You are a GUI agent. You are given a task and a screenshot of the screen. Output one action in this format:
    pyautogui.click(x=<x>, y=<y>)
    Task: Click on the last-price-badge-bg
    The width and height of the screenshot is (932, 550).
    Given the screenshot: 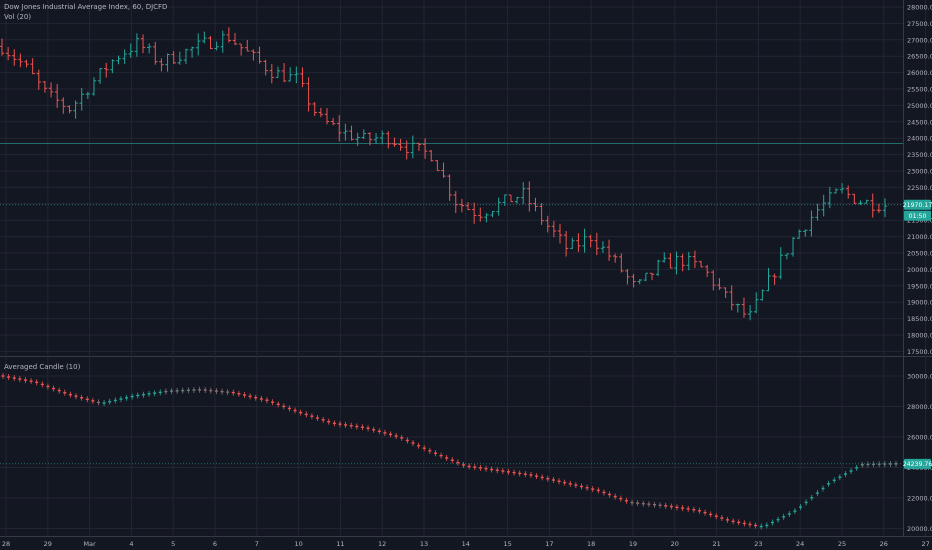 What is the action you would take?
    pyautogui.click(x=917, y=204)
    